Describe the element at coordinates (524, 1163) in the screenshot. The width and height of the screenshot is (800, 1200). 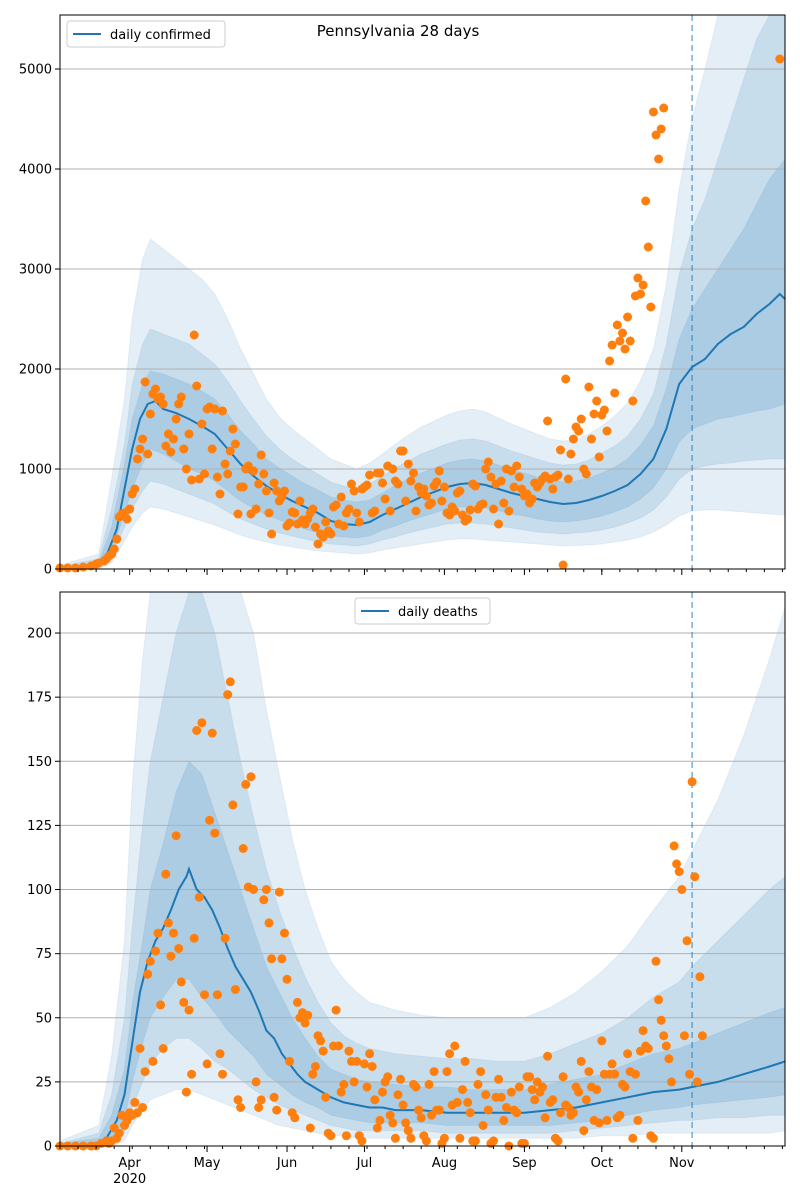
I see `x-tick-label-sep: Sep` at that location.